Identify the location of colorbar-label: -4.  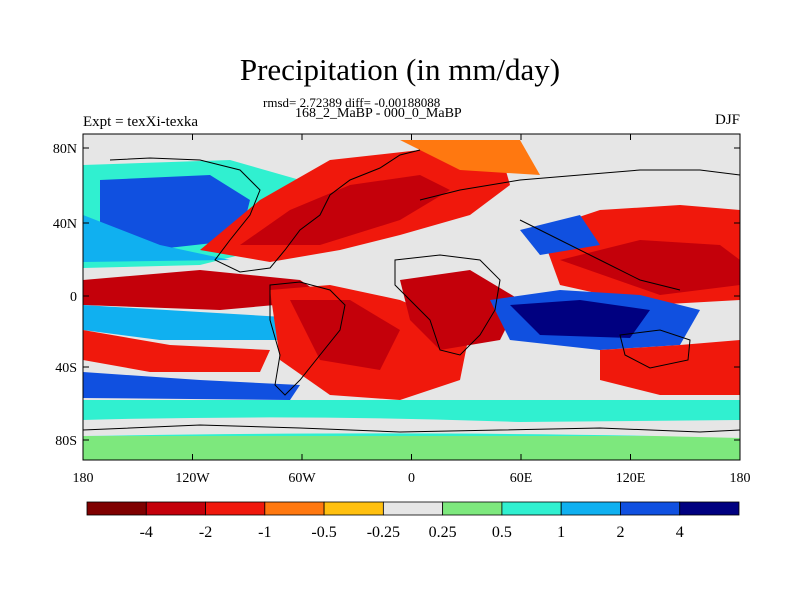
(146, 532).